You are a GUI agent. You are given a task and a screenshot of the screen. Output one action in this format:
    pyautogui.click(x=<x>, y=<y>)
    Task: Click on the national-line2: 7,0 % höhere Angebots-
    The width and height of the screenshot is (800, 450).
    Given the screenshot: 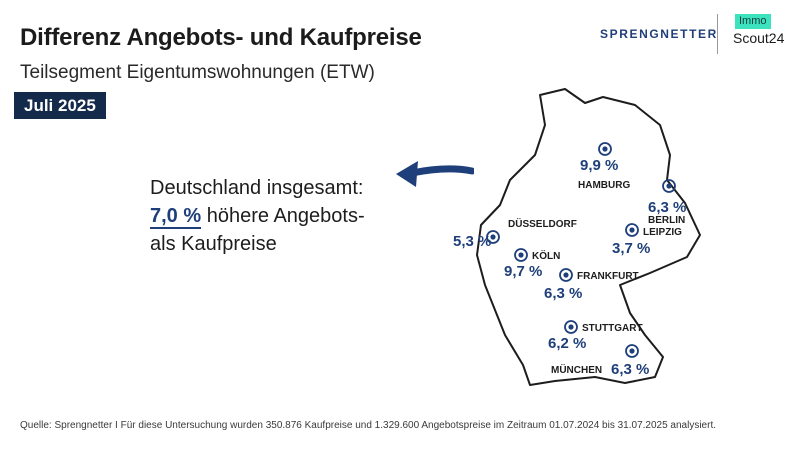 What is the action you would take?
    pyautogui.click(x=295, y=216)
    